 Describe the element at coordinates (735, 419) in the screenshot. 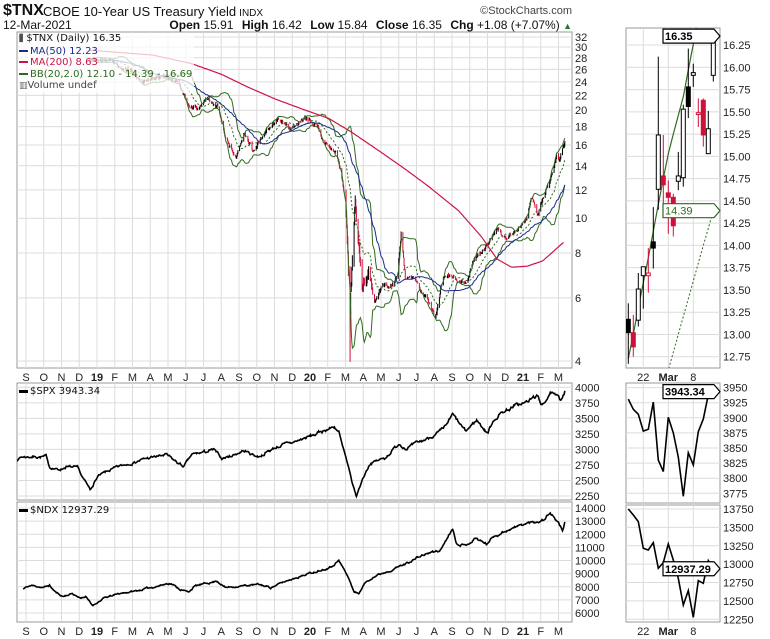

I see `y-tick-label: 3900` at that location.